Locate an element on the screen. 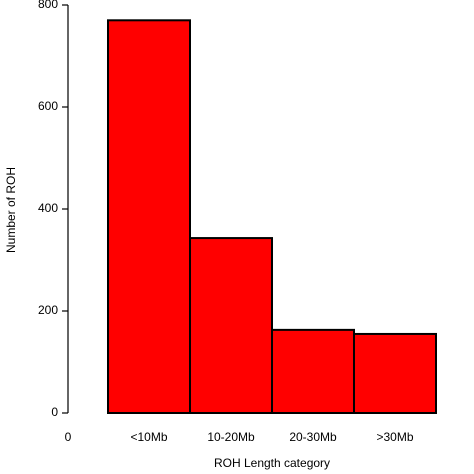  x-tick-label: <10Mb is located at coordinates (148, 437).